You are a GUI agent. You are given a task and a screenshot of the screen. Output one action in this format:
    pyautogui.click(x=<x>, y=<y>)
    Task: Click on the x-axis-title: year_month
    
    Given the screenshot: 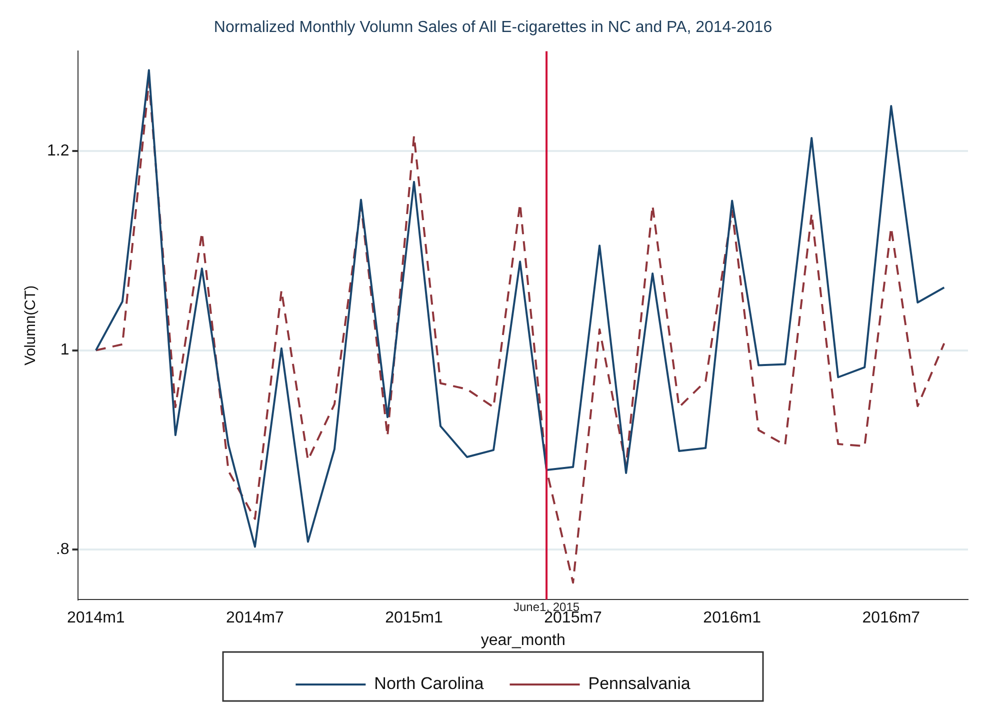 What is the action you would take?
    pyautogui.click(x=523, y=640)
    